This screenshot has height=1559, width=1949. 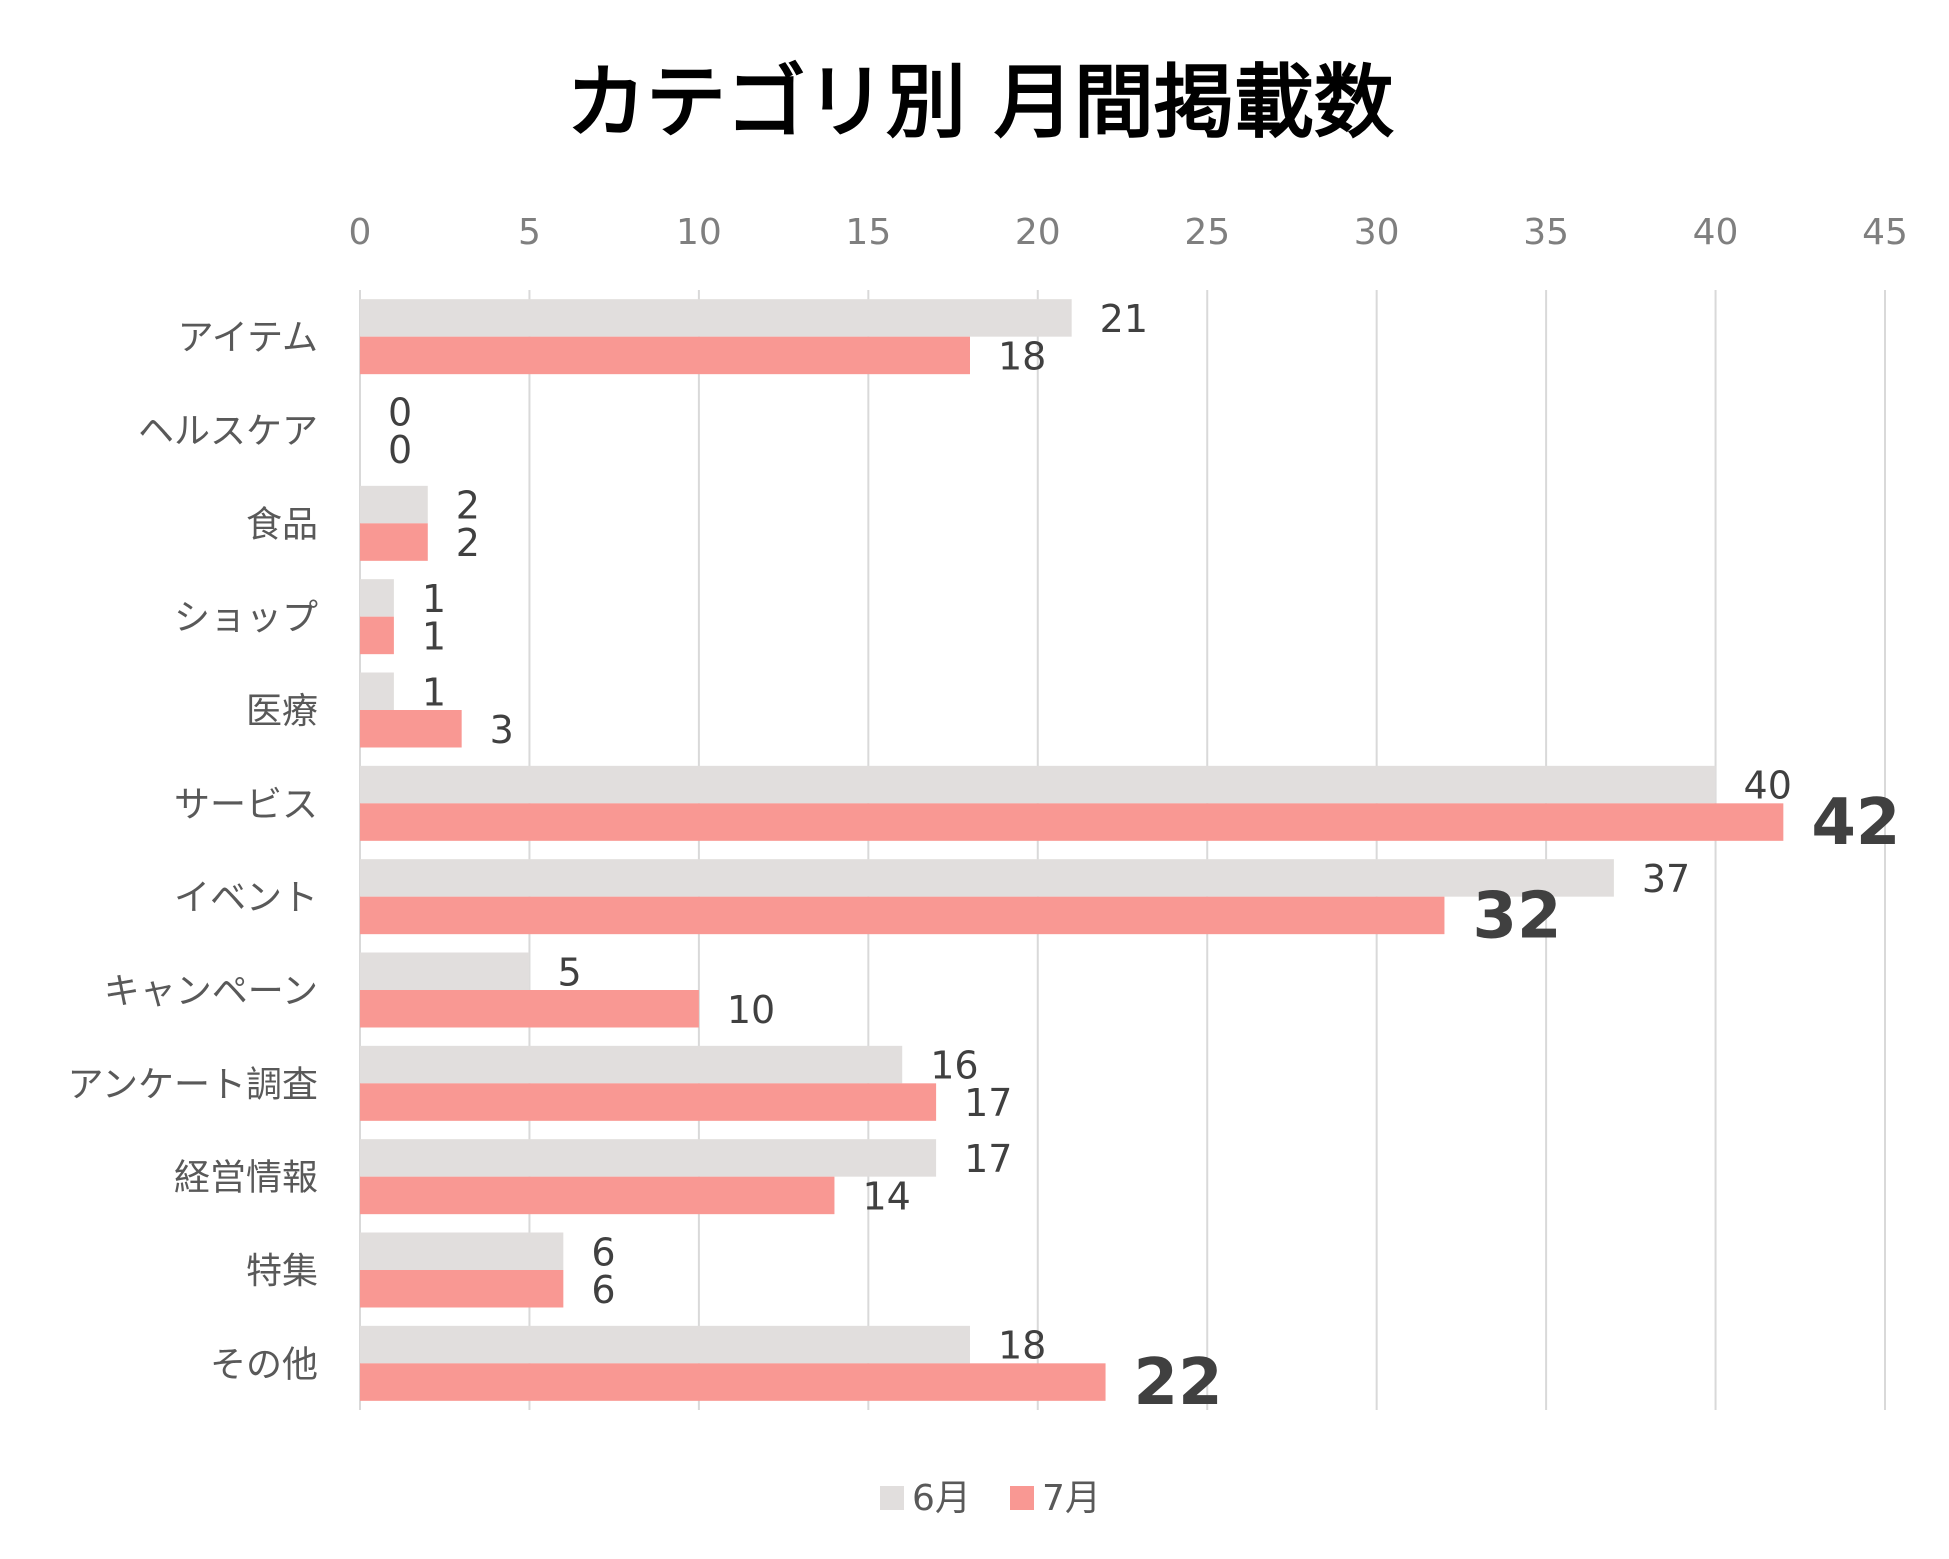 I want to click on data-label: 3, so click(x=502, y=730).